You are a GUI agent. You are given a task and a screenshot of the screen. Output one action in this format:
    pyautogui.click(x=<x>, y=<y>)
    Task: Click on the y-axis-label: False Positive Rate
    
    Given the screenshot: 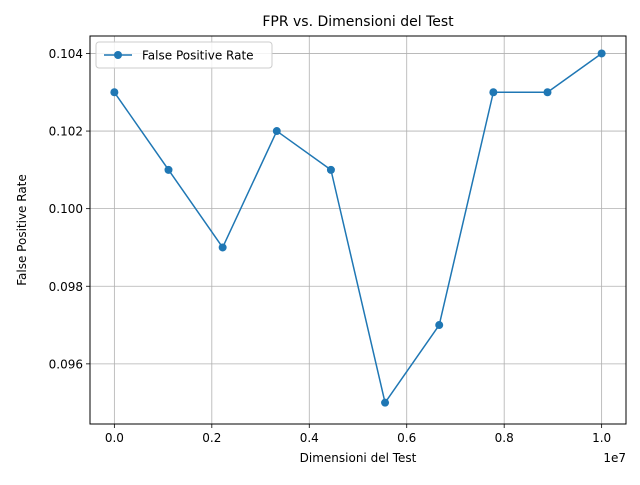 What is the action you would take?
    pyautogui.click(x=22, y=230)
    